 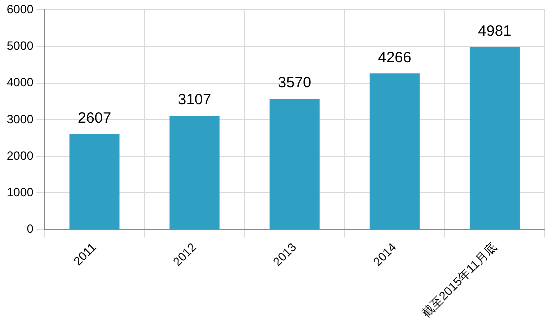 I want to click on data-label: 3107, so click(x=195, y=100).